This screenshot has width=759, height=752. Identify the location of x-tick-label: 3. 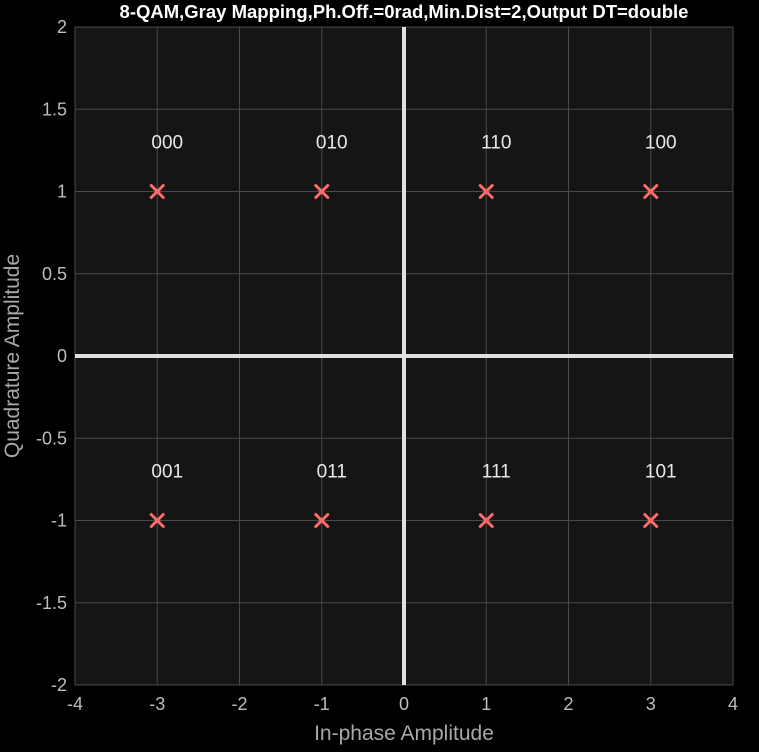
(651, 704).